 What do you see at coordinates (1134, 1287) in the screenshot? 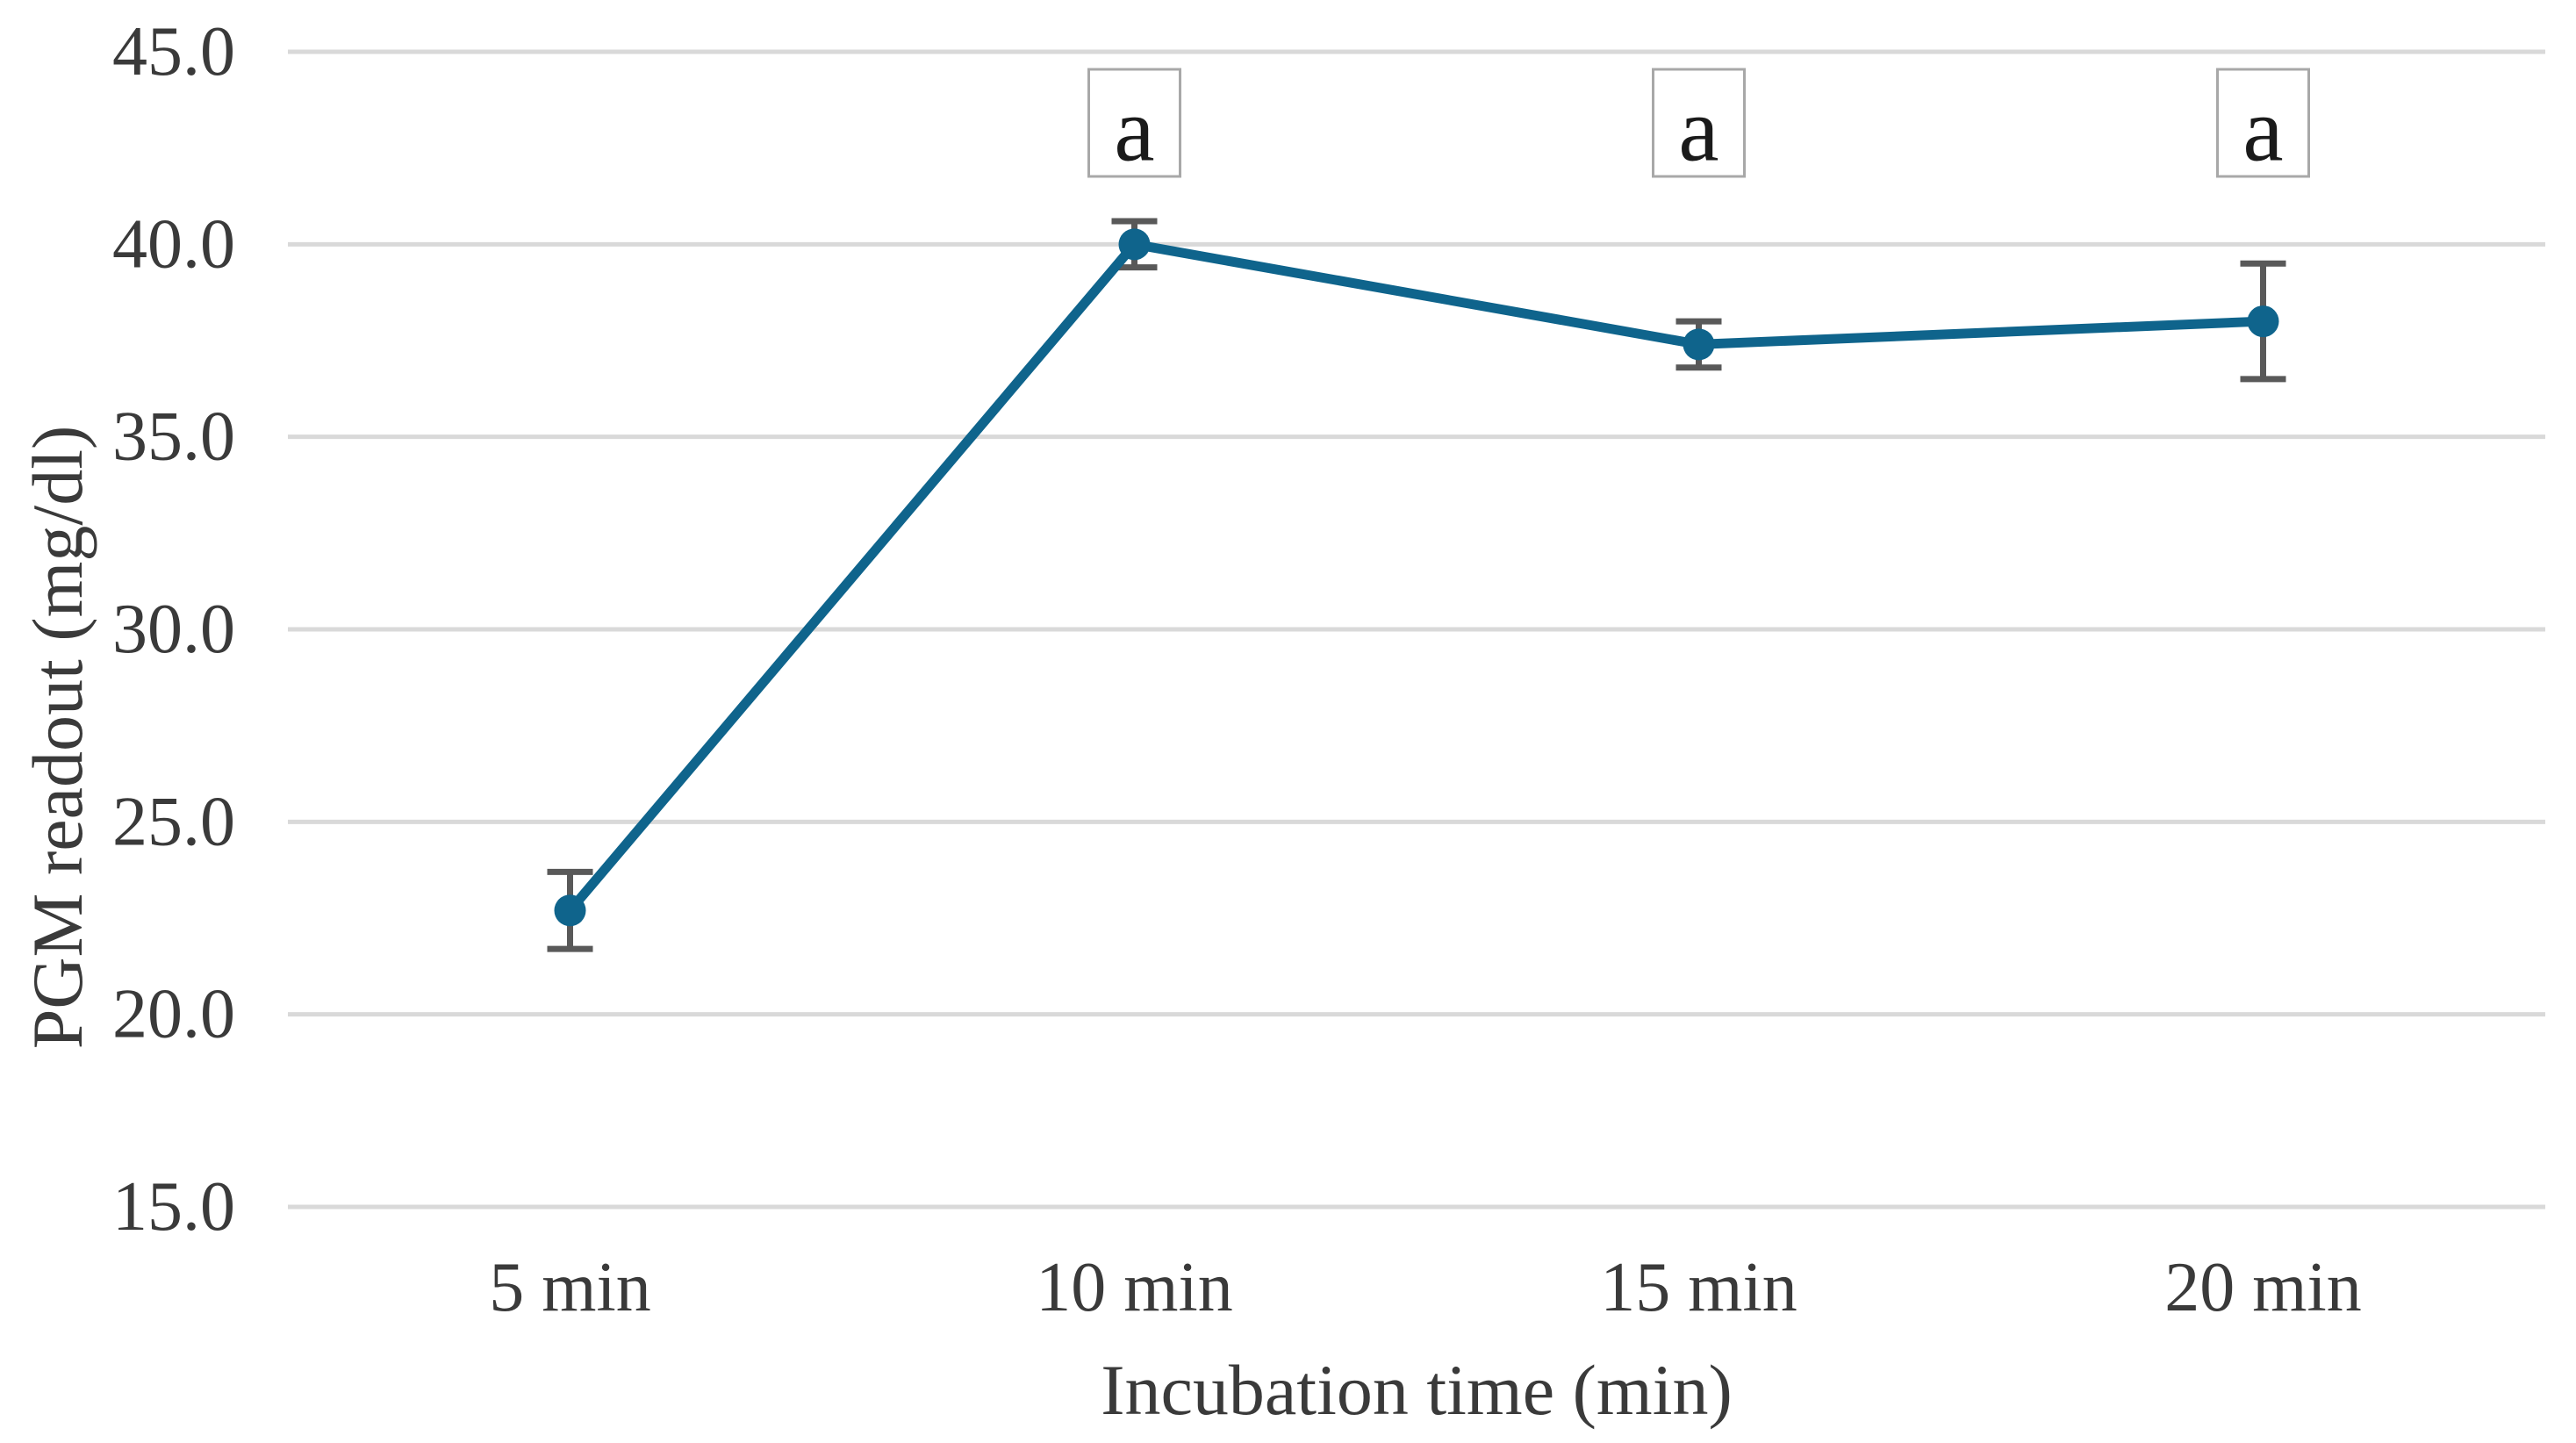
I see `x-tick-label: 10 min` at bounding box center [1134, 1287].